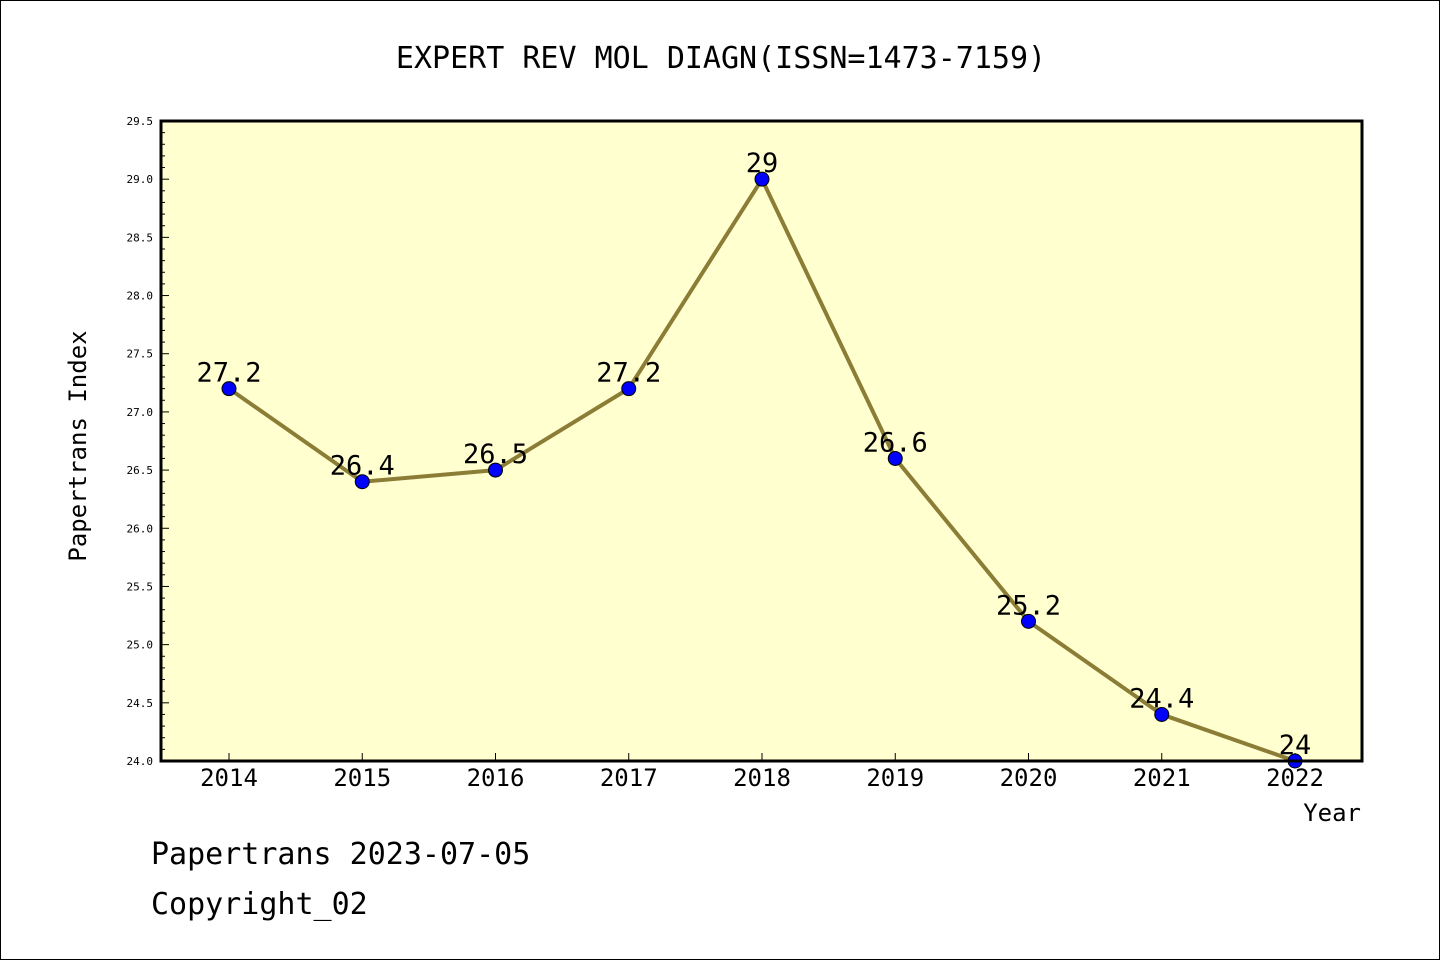  I want to click on x-axis: 2014 2015 2016 2017 2018 2019 2020 2021 2022, so click(762, 772).